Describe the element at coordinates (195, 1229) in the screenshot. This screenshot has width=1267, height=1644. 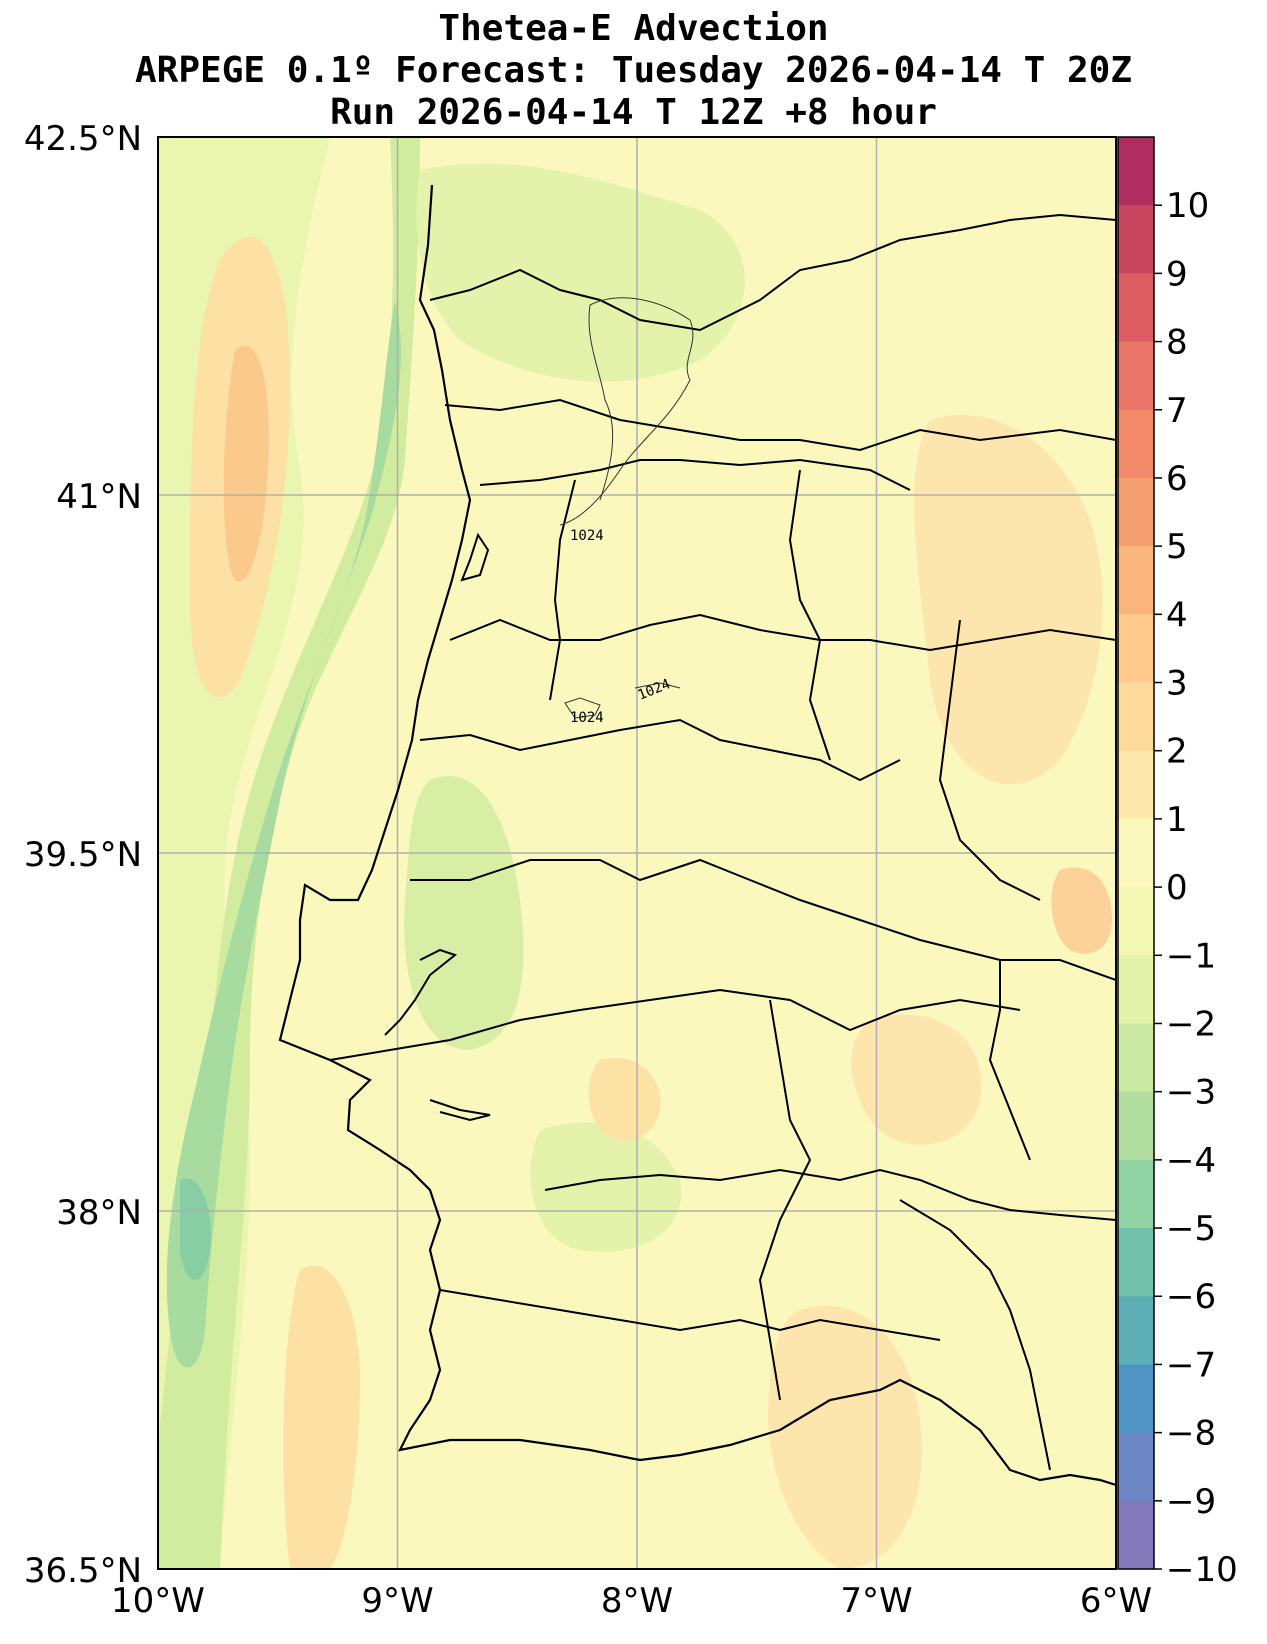
I see `ocean-patch-teal-south` at that location.